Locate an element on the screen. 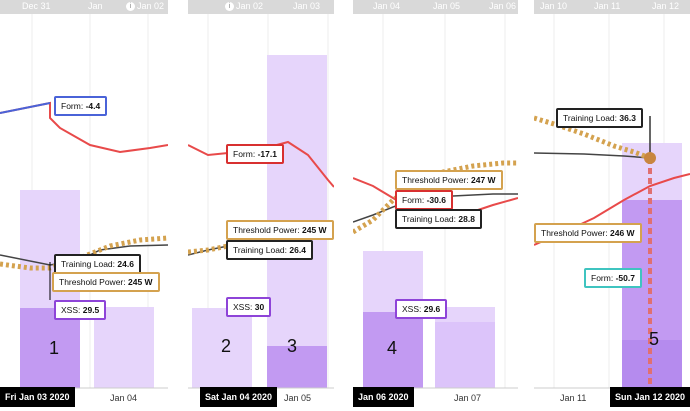 This screenshot has width=690, height=411. timeline-label: Jan 04 is located at coordinates (387, 6).